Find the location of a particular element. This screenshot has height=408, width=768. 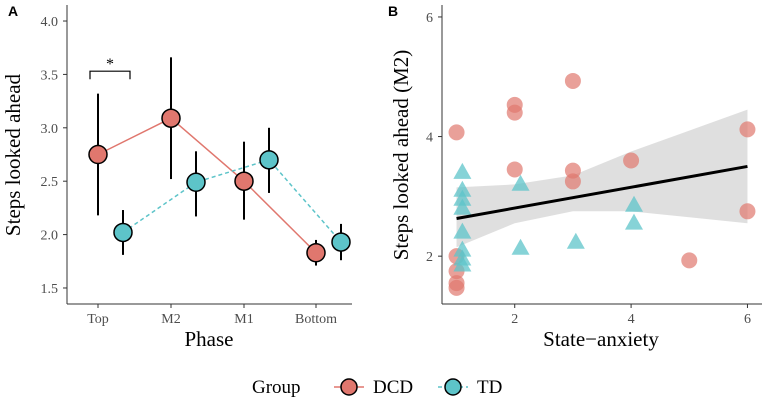

panel-b-regression-line is located at coordinates (602, 192).